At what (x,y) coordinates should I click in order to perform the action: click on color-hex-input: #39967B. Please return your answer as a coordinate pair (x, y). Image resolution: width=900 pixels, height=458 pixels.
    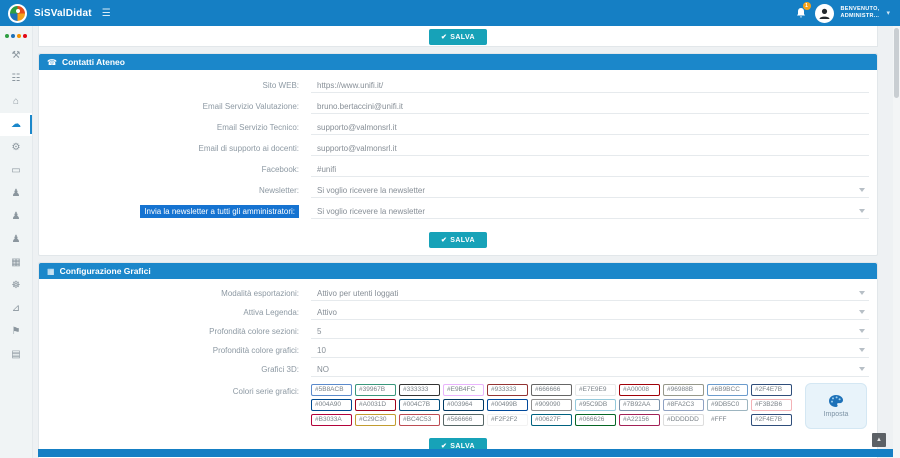
    Looking at the image, I should click on (375, 390).